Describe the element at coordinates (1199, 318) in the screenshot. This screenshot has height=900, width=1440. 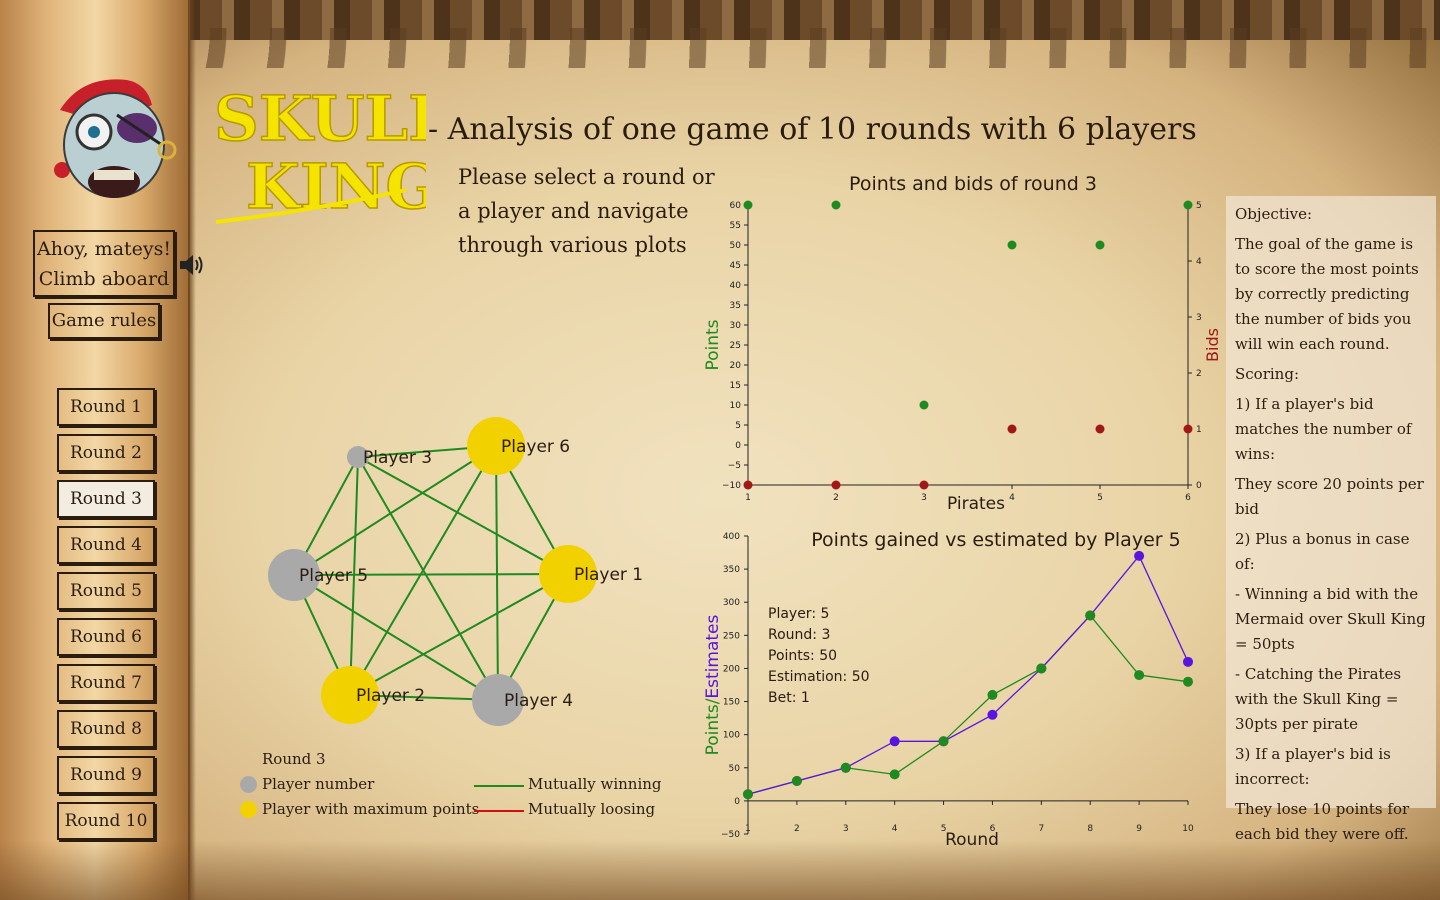
I see `top-y2-tick-label: 3` at that location.